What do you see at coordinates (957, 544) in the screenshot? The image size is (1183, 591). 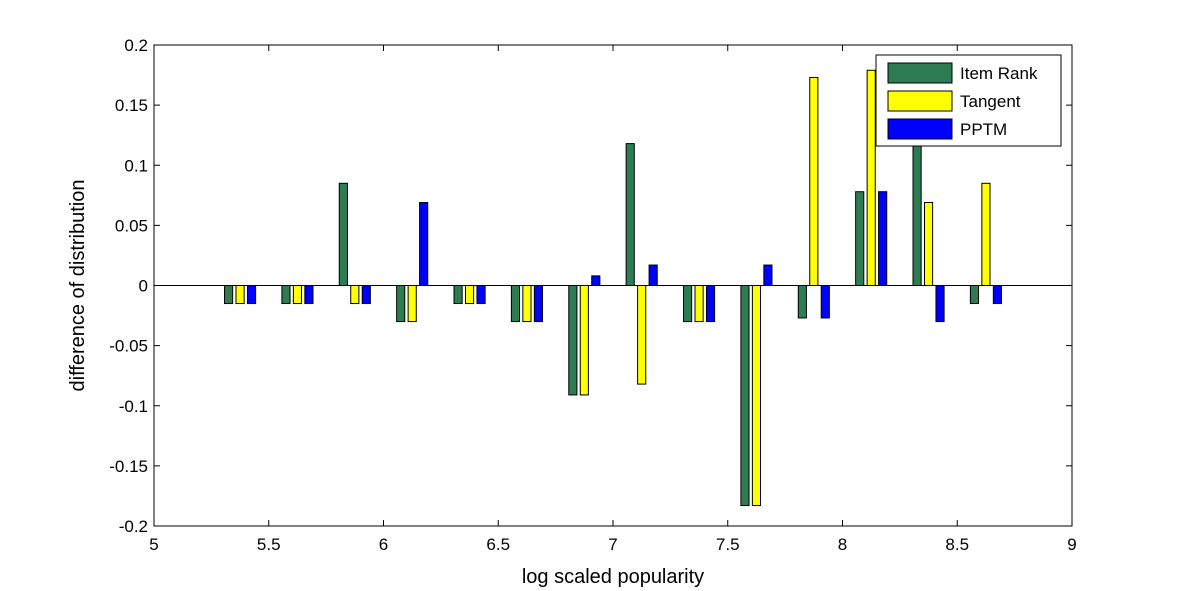 I see `x-tick-label: 8.5` at bounding box center [957, 544].